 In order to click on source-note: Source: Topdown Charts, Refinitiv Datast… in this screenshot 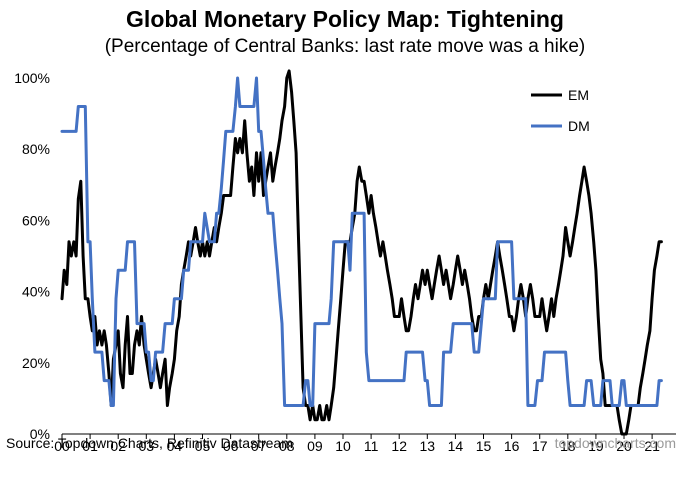, I will do `click(149, 443)`.